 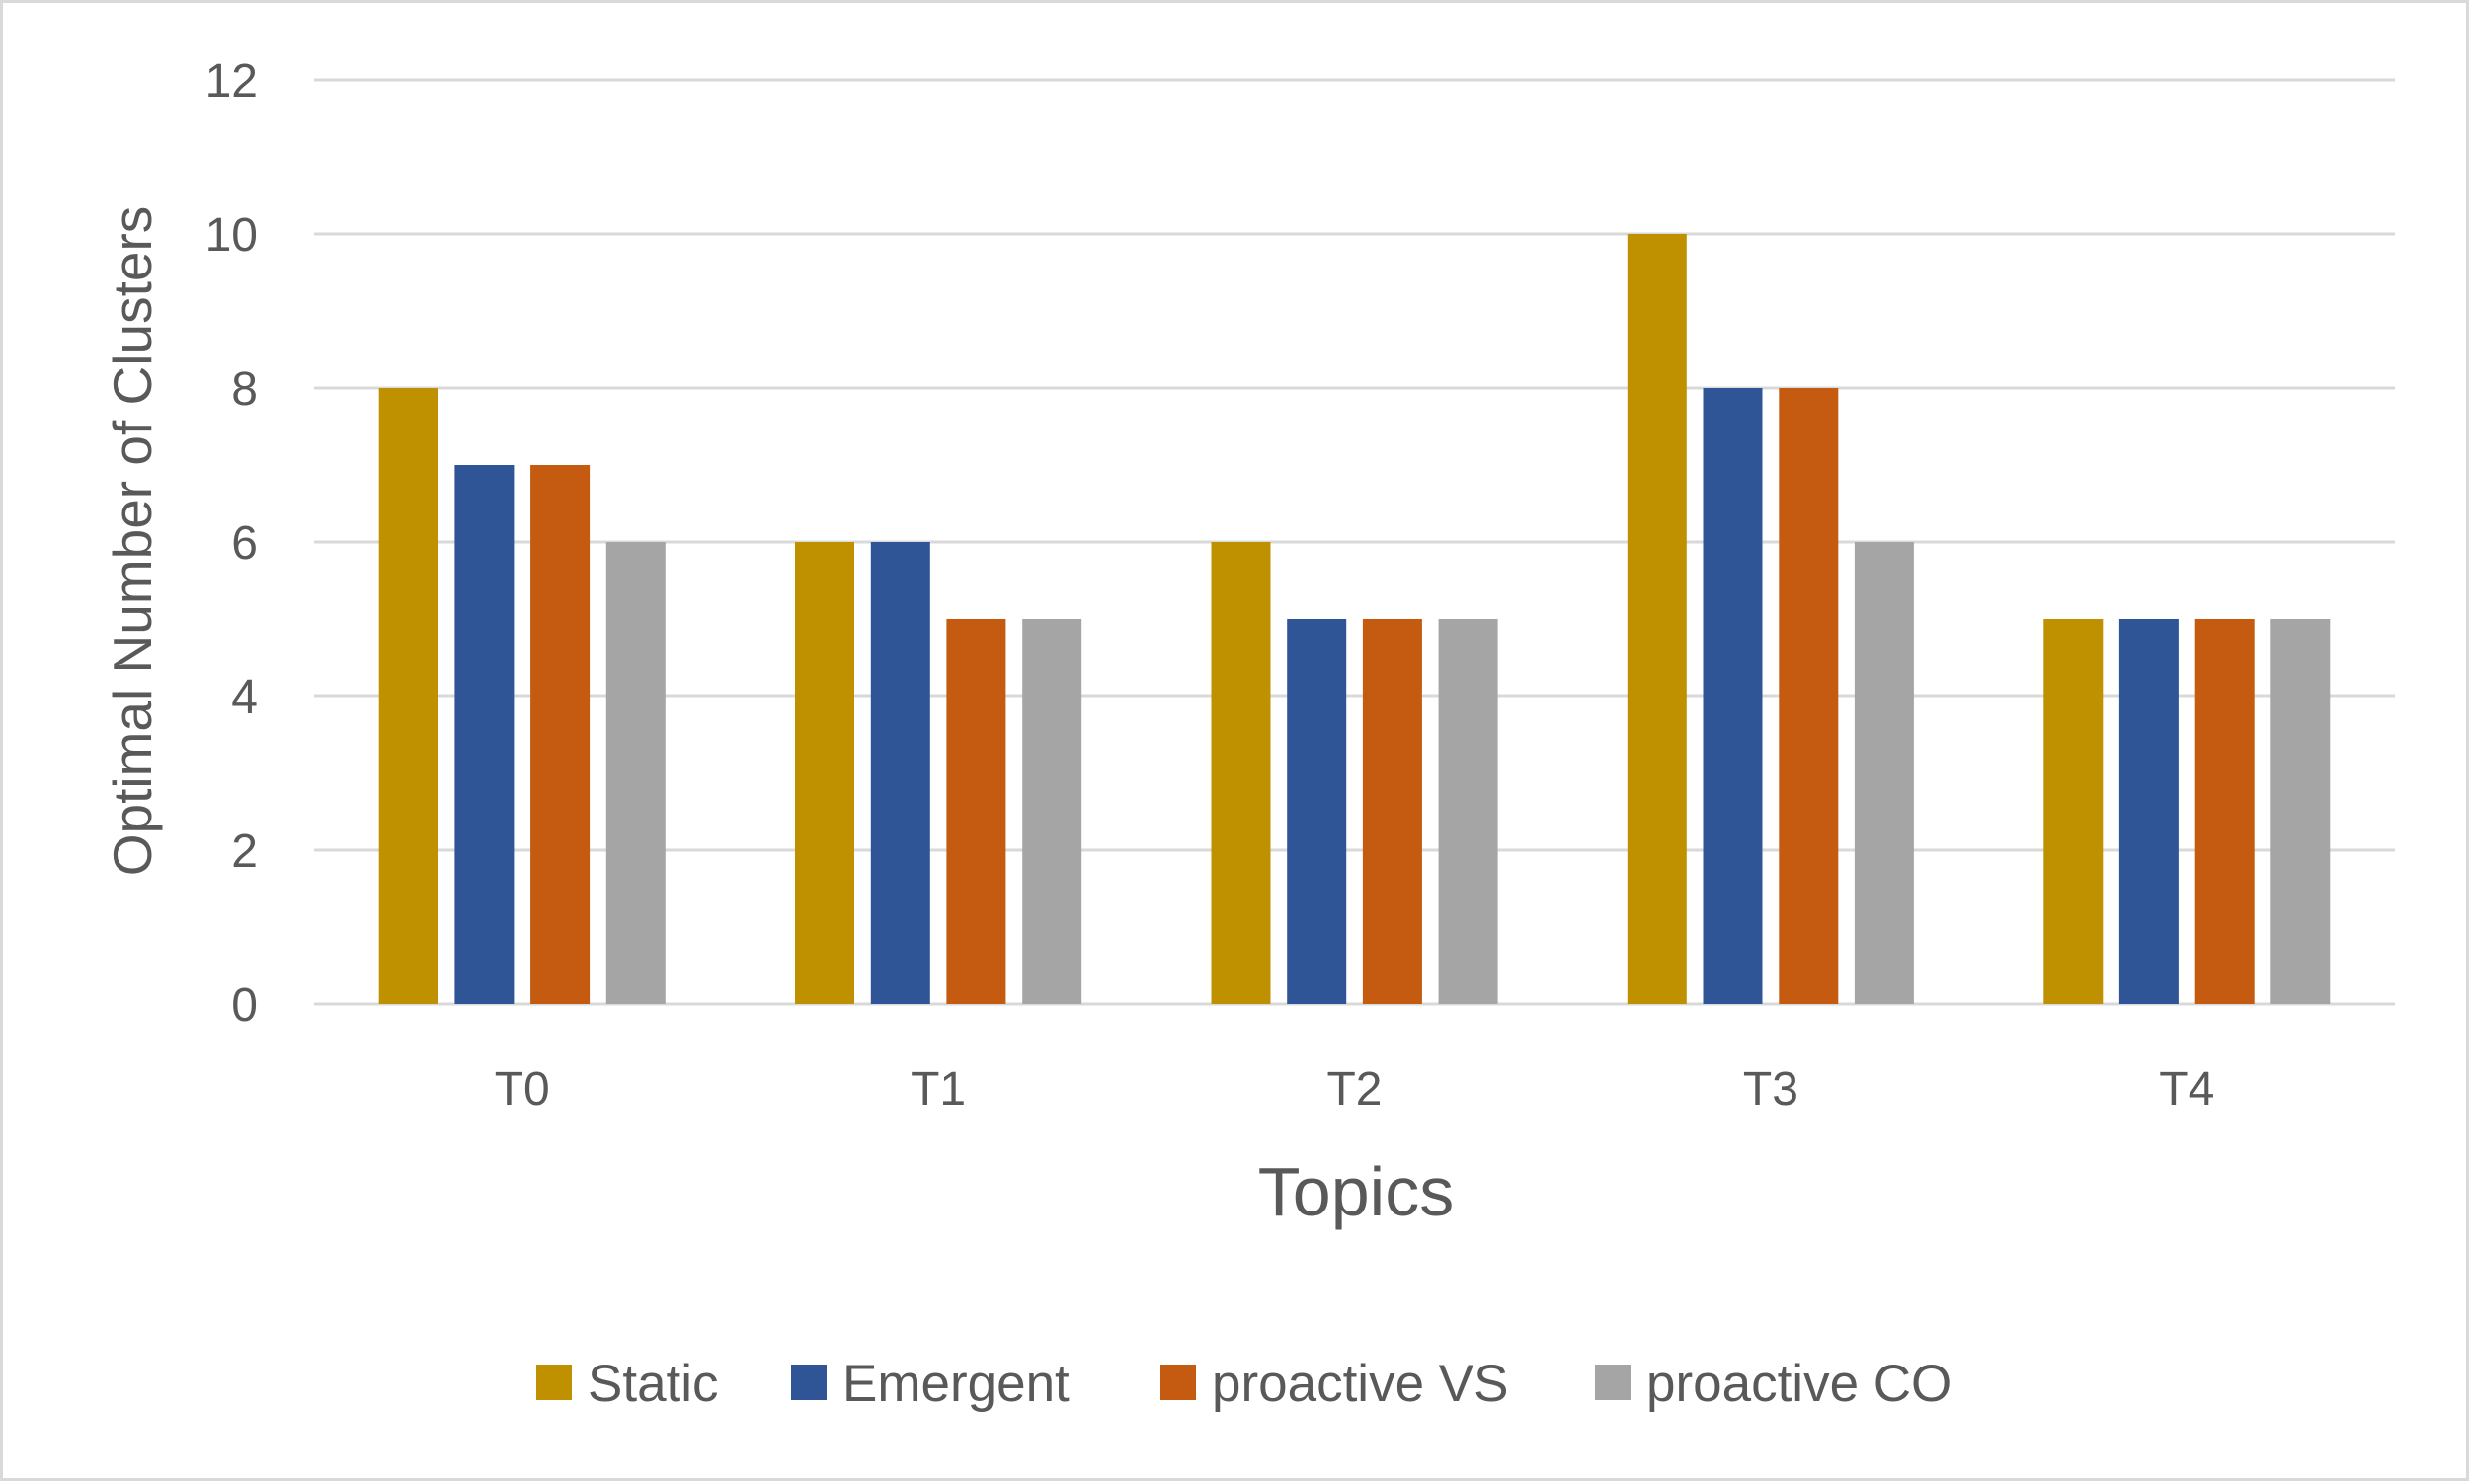 What do you see at coordinates (1798, 1384) in the screenshot?
I see `legend-label: proactive CO` at bounding box center [1798, 1384].